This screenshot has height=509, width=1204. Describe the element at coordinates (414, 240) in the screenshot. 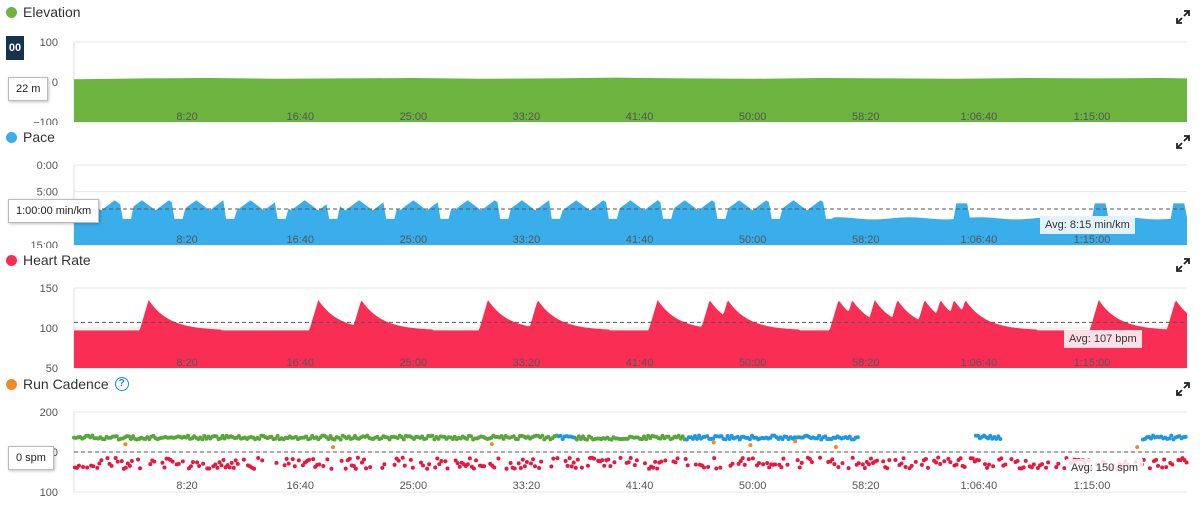

I see `x-tick-label: 25:00` at that location.